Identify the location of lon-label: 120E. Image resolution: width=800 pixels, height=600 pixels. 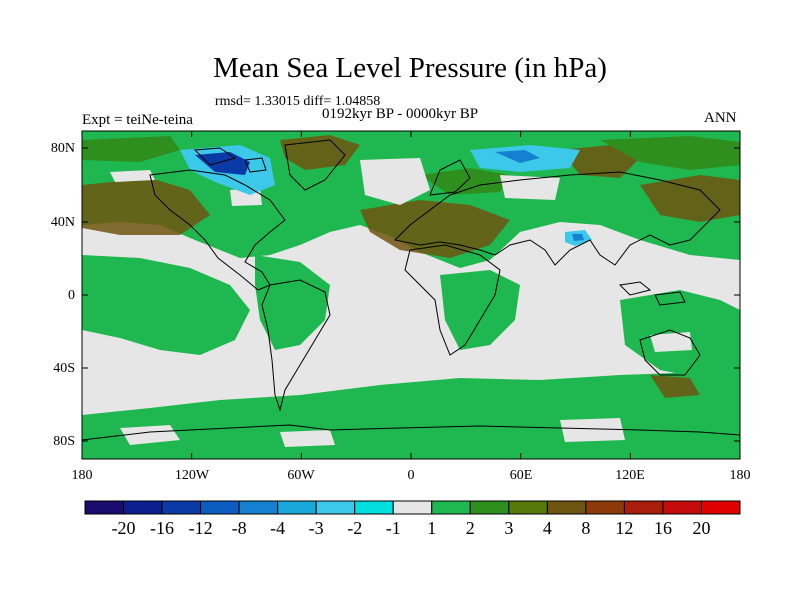
(630, 475).